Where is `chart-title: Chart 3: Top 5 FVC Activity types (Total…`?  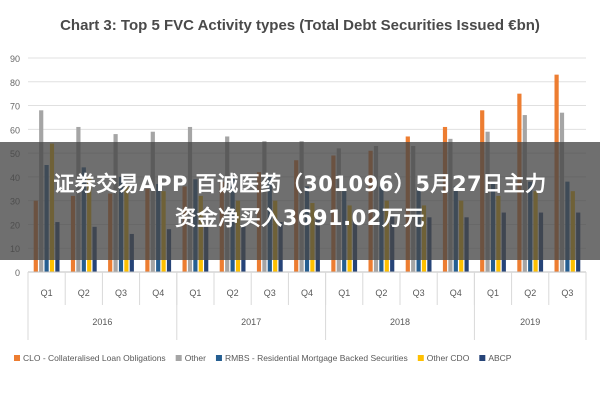
chart-title: Chart 3: Top 5 FVC Activity types (Total… is located at coordinates (300, 25).